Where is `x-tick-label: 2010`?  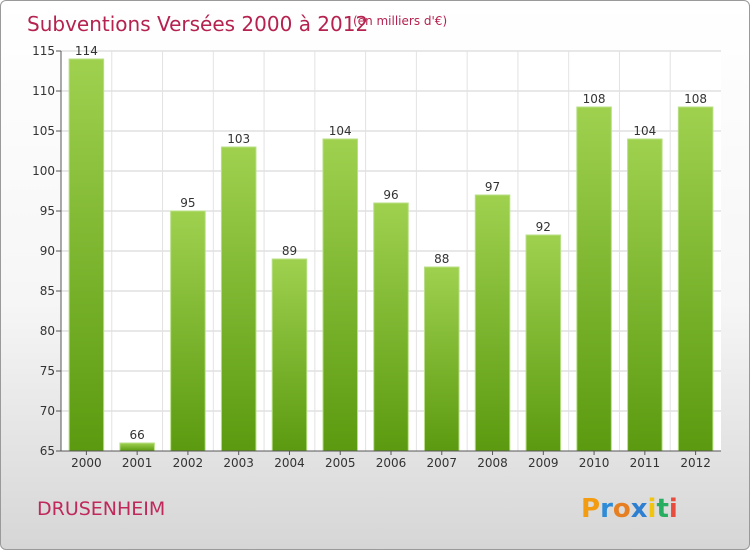 x-tick-label: 2010 is located at coordinates (594, 463).